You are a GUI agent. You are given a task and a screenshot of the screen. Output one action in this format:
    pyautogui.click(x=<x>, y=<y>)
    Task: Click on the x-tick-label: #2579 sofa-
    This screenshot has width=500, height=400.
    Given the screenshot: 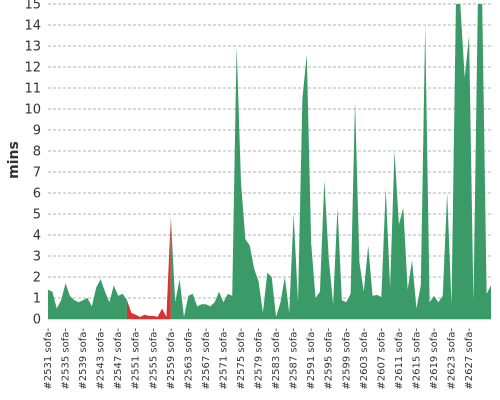 What is the action you would take?
    pyautogui.click(x=259, y=359)
    